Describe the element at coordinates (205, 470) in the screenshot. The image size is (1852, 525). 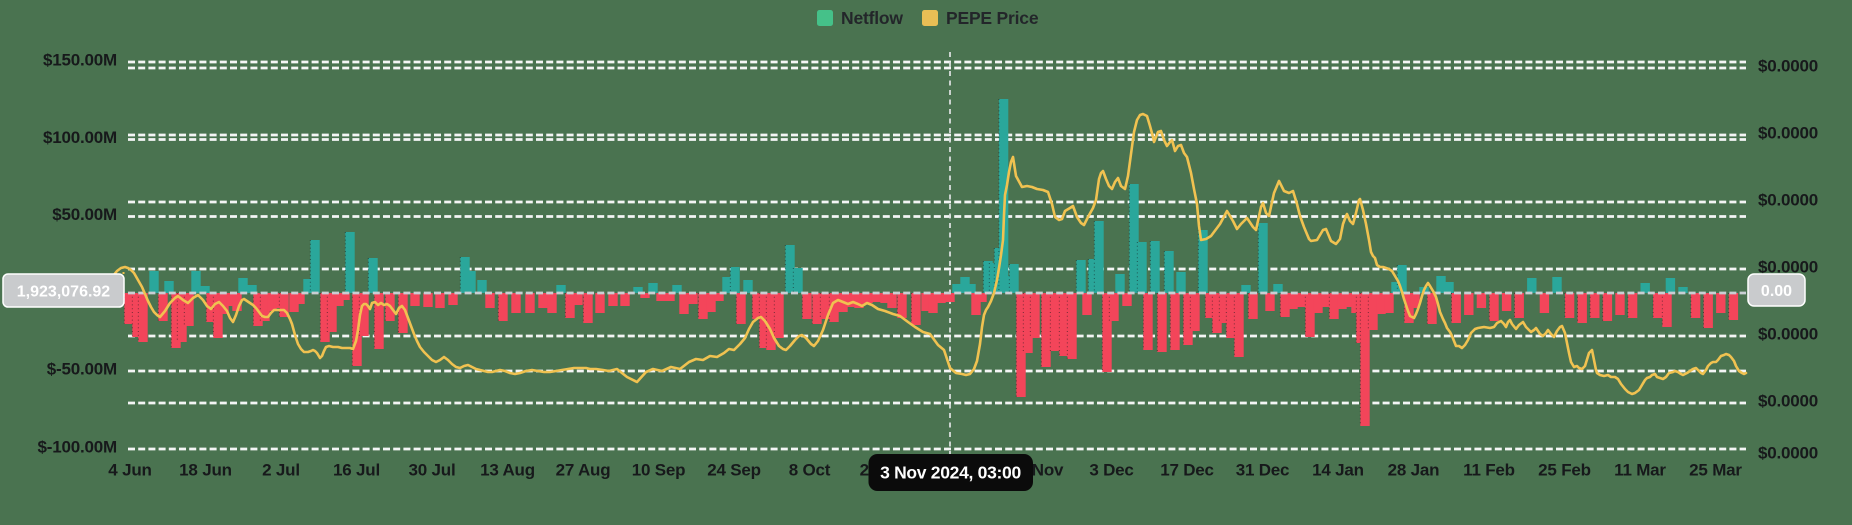
I see `svg-text: 18 Jun` at that location.